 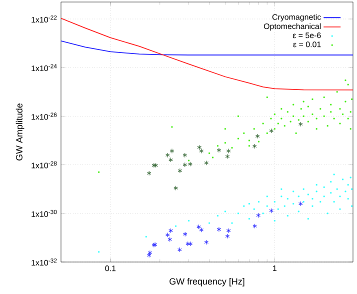 I want to click on x-axis-title: GW frequency [Hz], so click(x=207, y=282).